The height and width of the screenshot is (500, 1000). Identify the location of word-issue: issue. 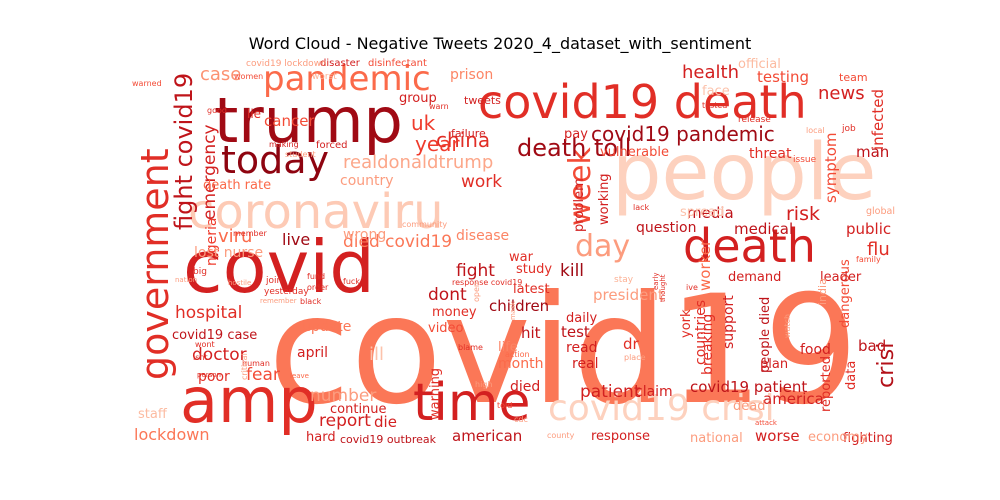
(805, 160).